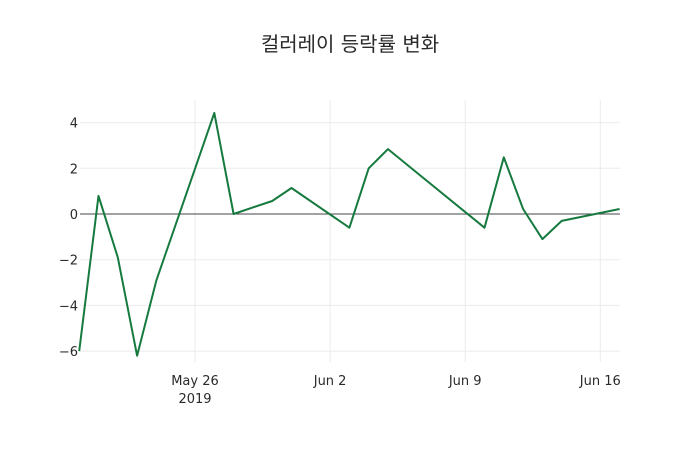 This screenshot has width=700, height=450. I want to click on x-tick-label: May 26, so click(195, 381).